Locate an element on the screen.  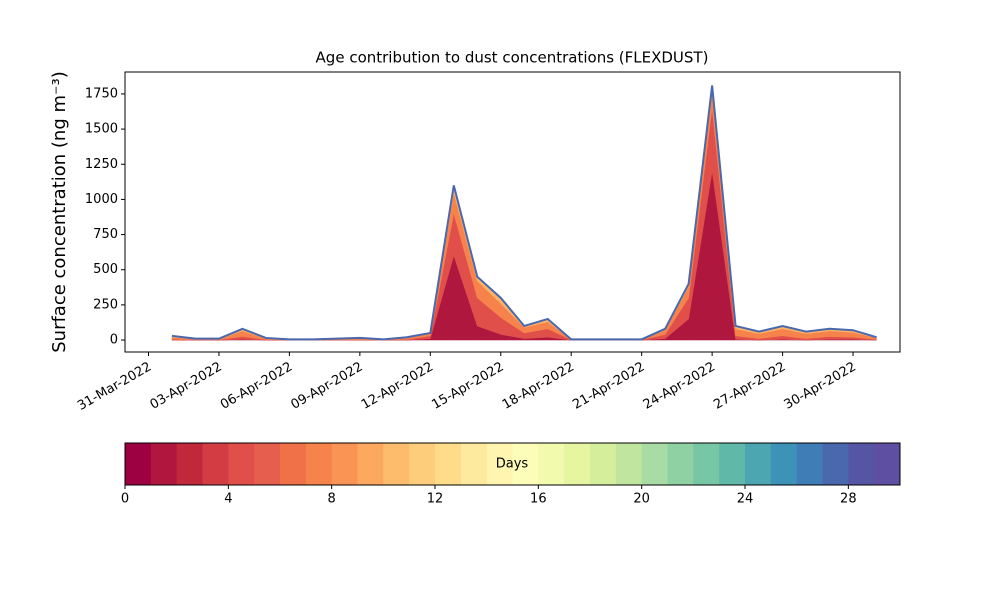
x-tick-label: 30-Apr-2022 is located at coordinates (820, 386).